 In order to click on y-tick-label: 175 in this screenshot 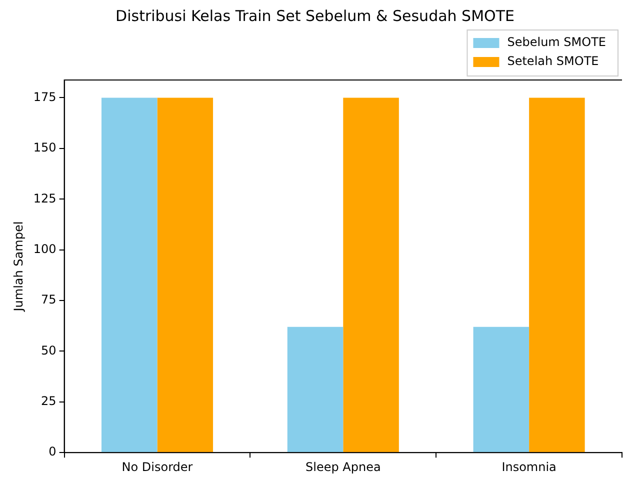, I will do `click(44, 97)`.